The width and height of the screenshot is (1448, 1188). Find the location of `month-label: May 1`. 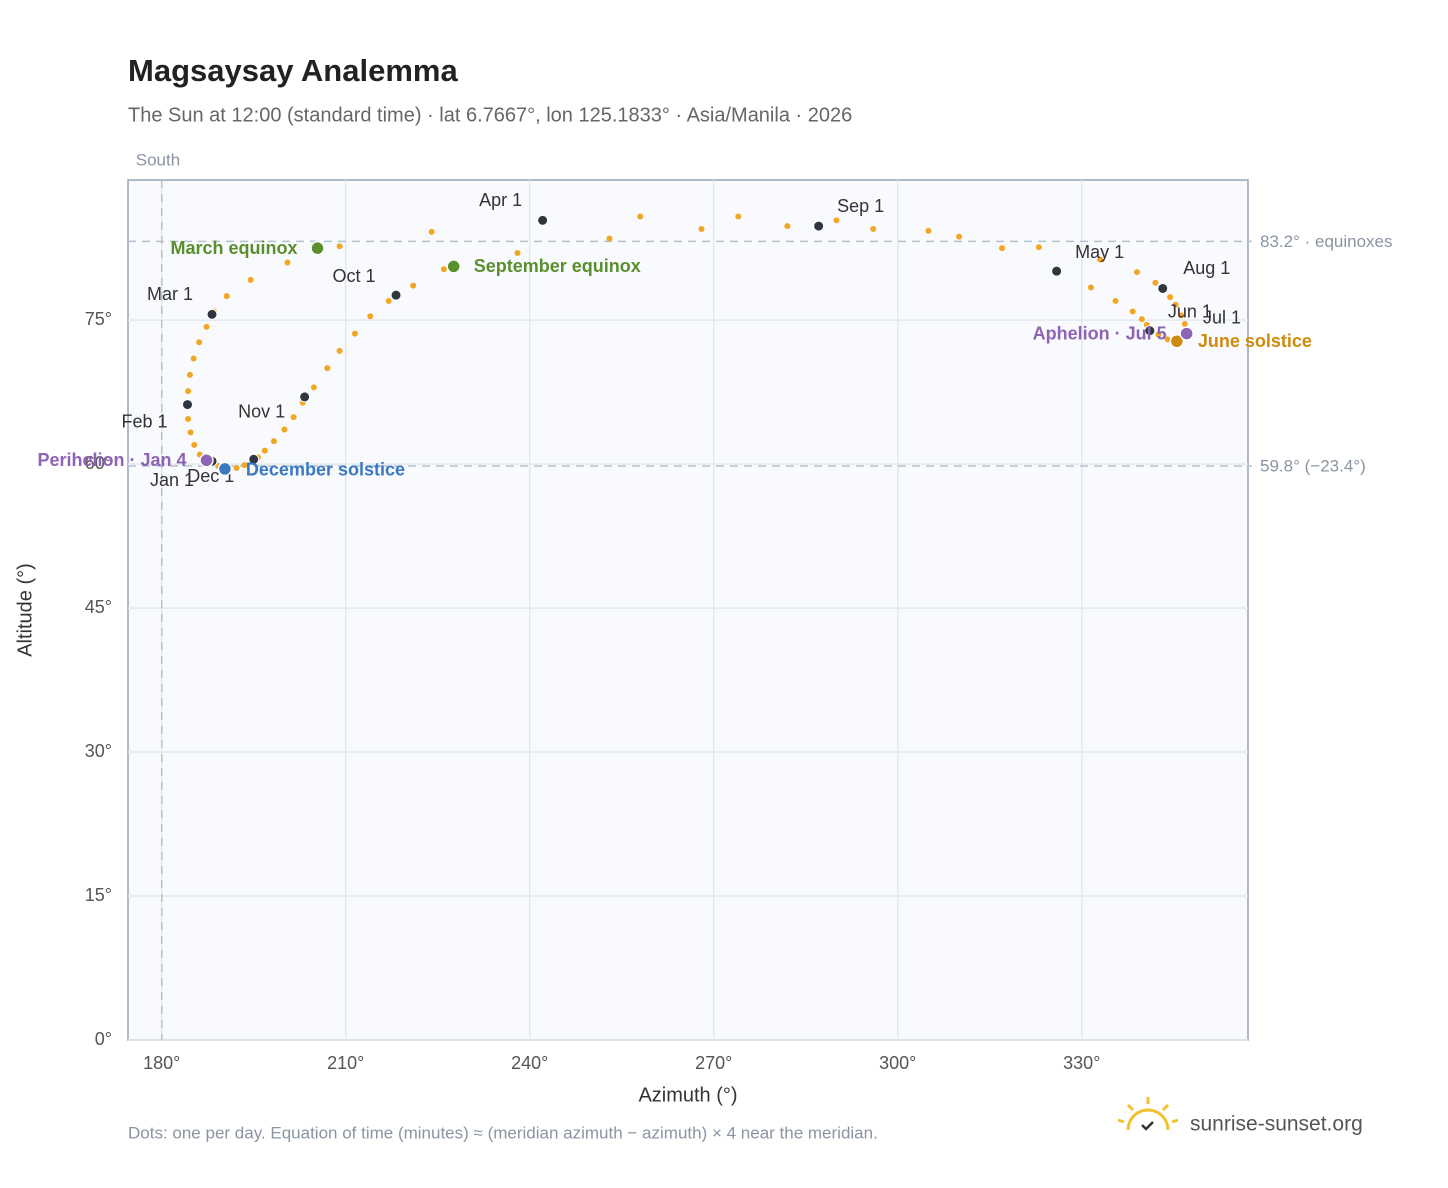

month-label: May 1 is located at coordinates (1099, 252).